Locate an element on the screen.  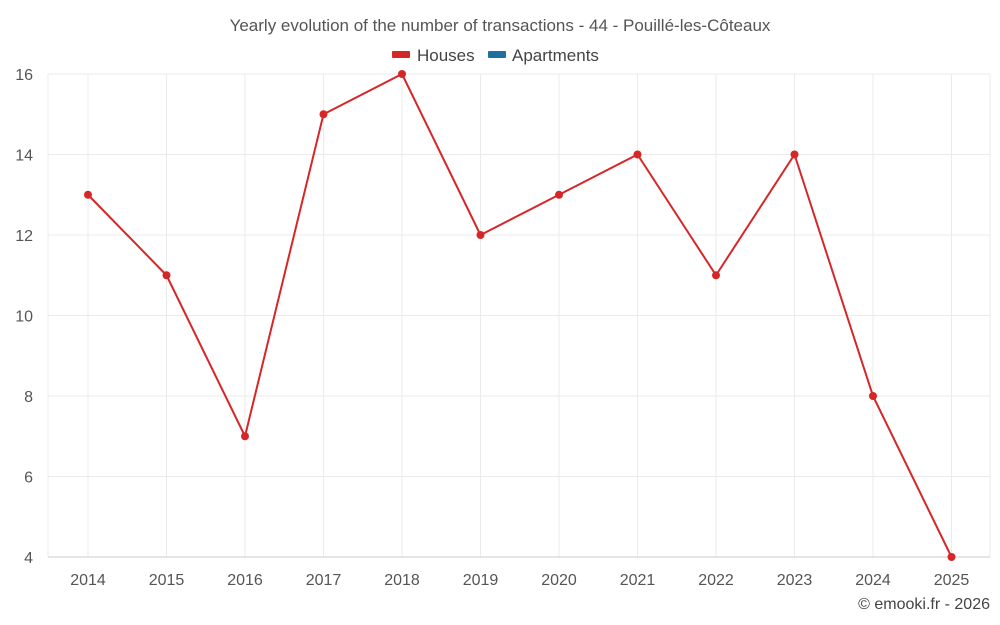
x-tick-label: 2022 is located at coordinates (716, 580).